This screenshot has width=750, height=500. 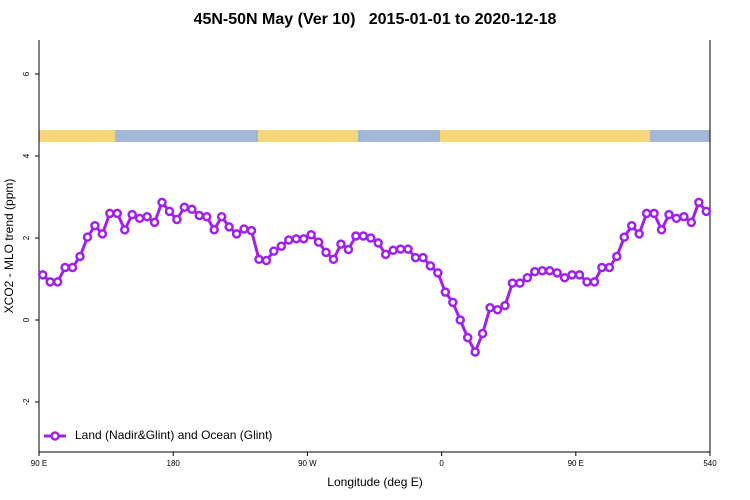 I want to click on x-axis-title: Longitude (deg E), so click(x=374, y=482).